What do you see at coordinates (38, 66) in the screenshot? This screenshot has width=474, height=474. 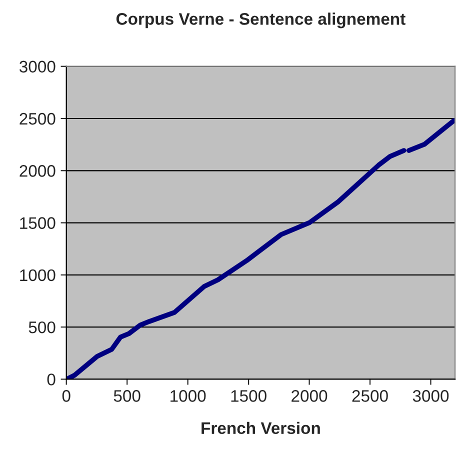 I see `y-tick-label: 3000` at bounding box center [38, 66].